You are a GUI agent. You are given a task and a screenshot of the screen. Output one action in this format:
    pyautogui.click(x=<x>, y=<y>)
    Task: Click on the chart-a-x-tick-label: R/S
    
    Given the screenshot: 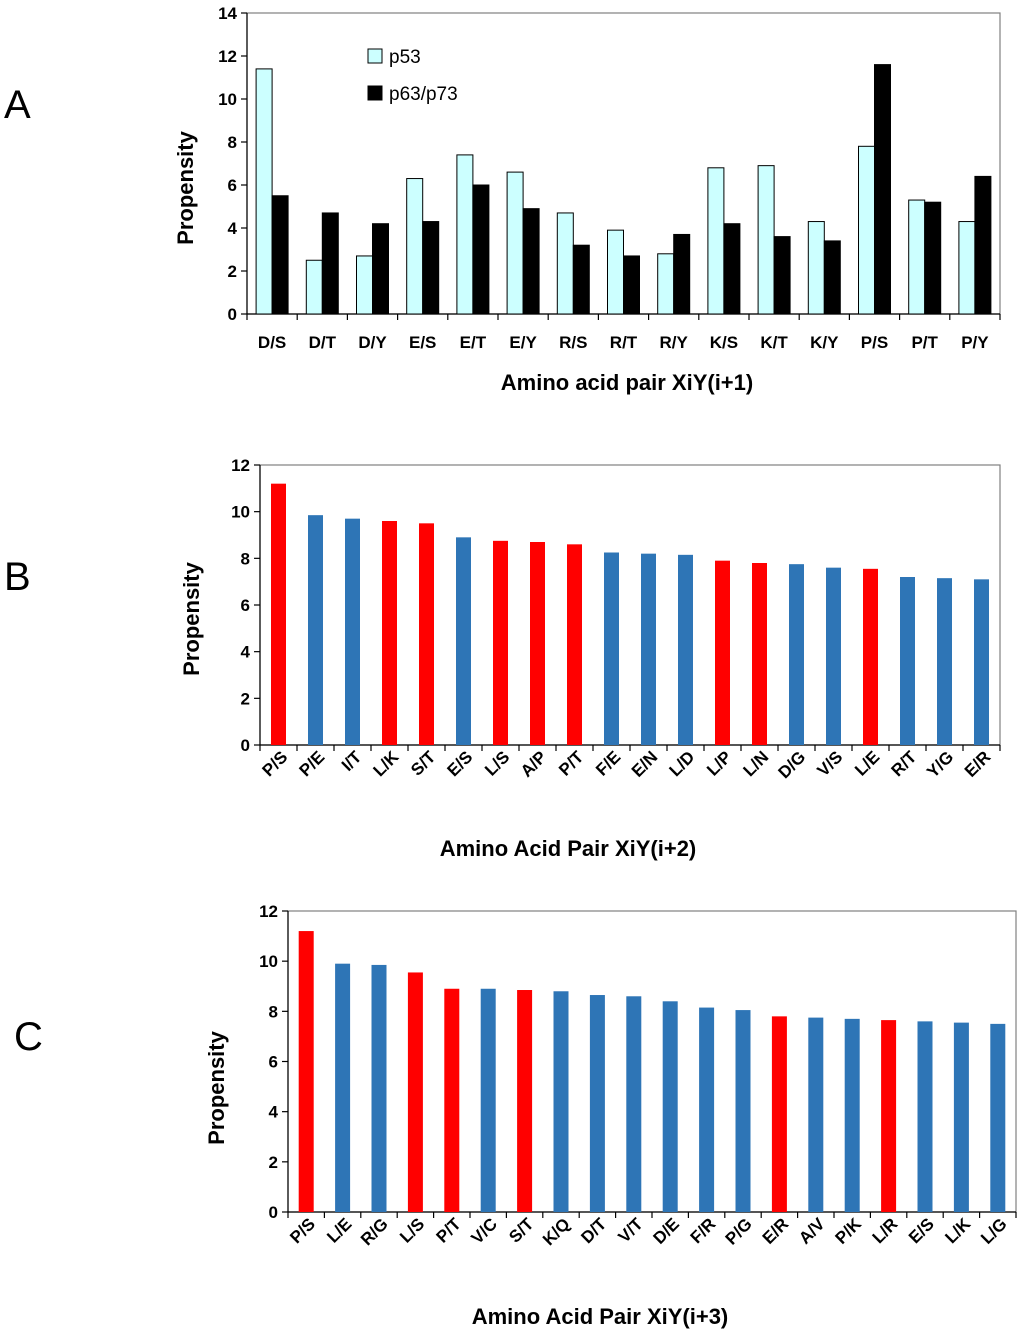 What is the action you would take?
    pyautogui.click(x=573, y=342)
    